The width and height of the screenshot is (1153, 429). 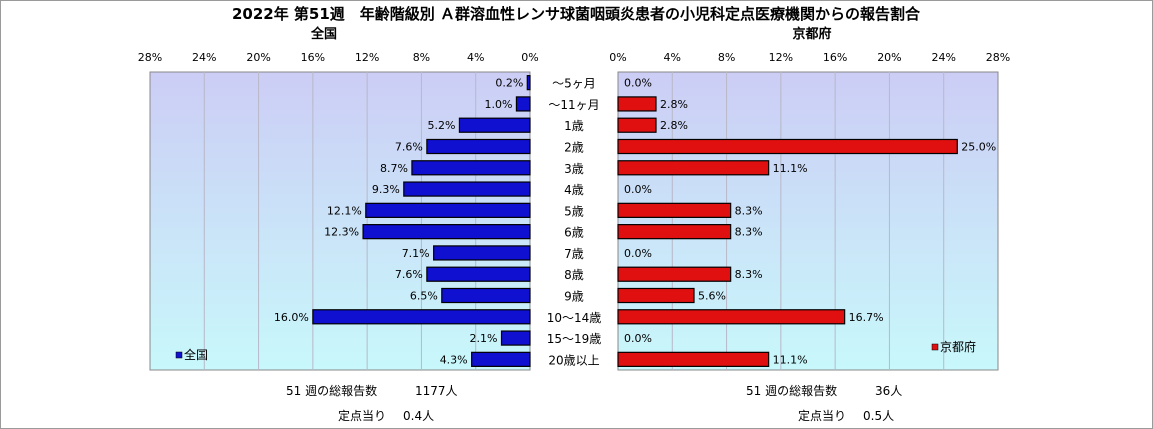 I want to click on right-total-label: 51 週の総報告数, so click(x=791, y=390).